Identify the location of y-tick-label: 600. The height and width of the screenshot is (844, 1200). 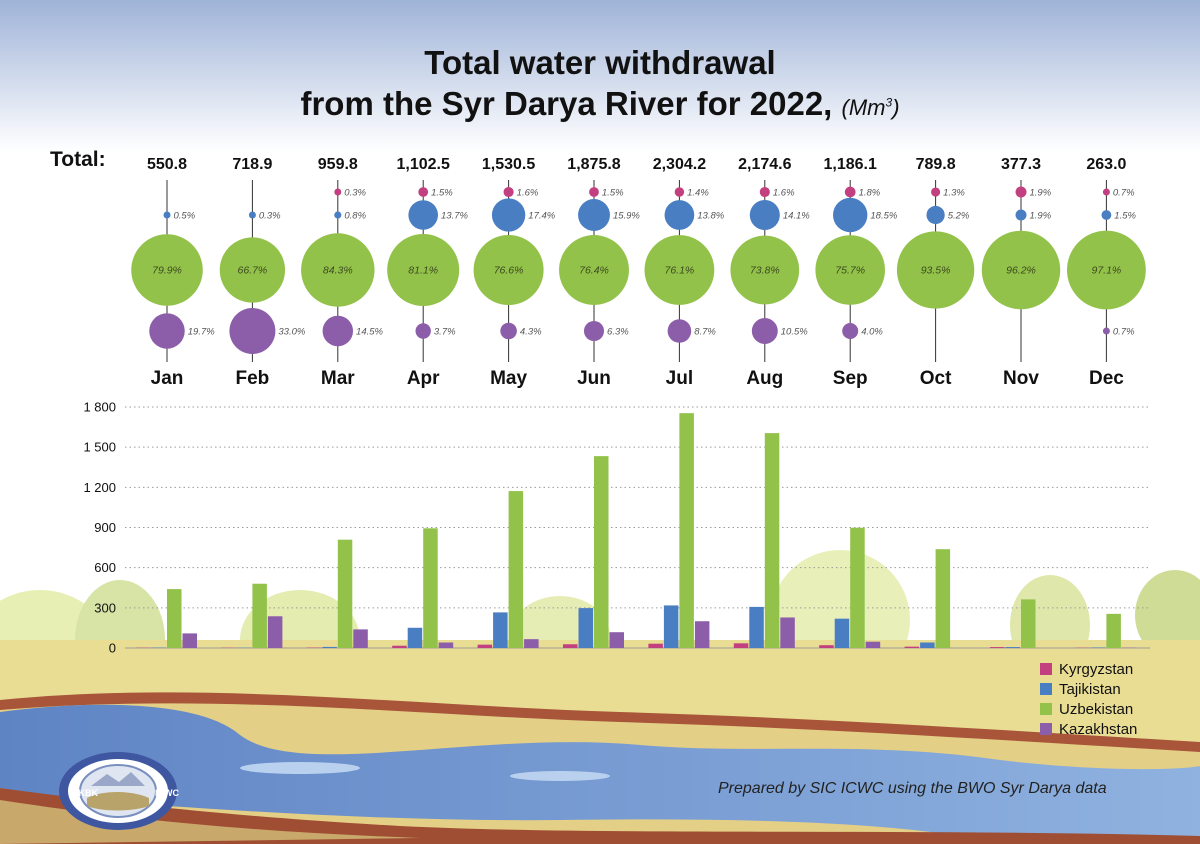
(105, 567).